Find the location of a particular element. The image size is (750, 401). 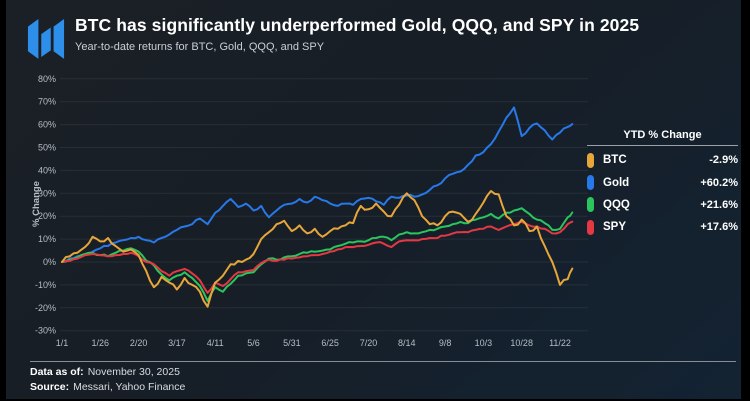

legend-row-btc: BTC -2.9% is located at coordinates (662, 160).